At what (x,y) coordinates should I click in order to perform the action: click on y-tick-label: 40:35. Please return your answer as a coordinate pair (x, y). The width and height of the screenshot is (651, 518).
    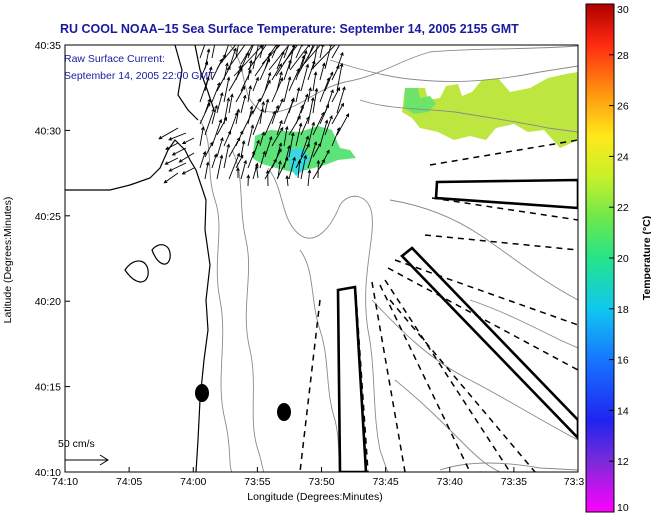
    Looking at the image, I should click on (48, 46).